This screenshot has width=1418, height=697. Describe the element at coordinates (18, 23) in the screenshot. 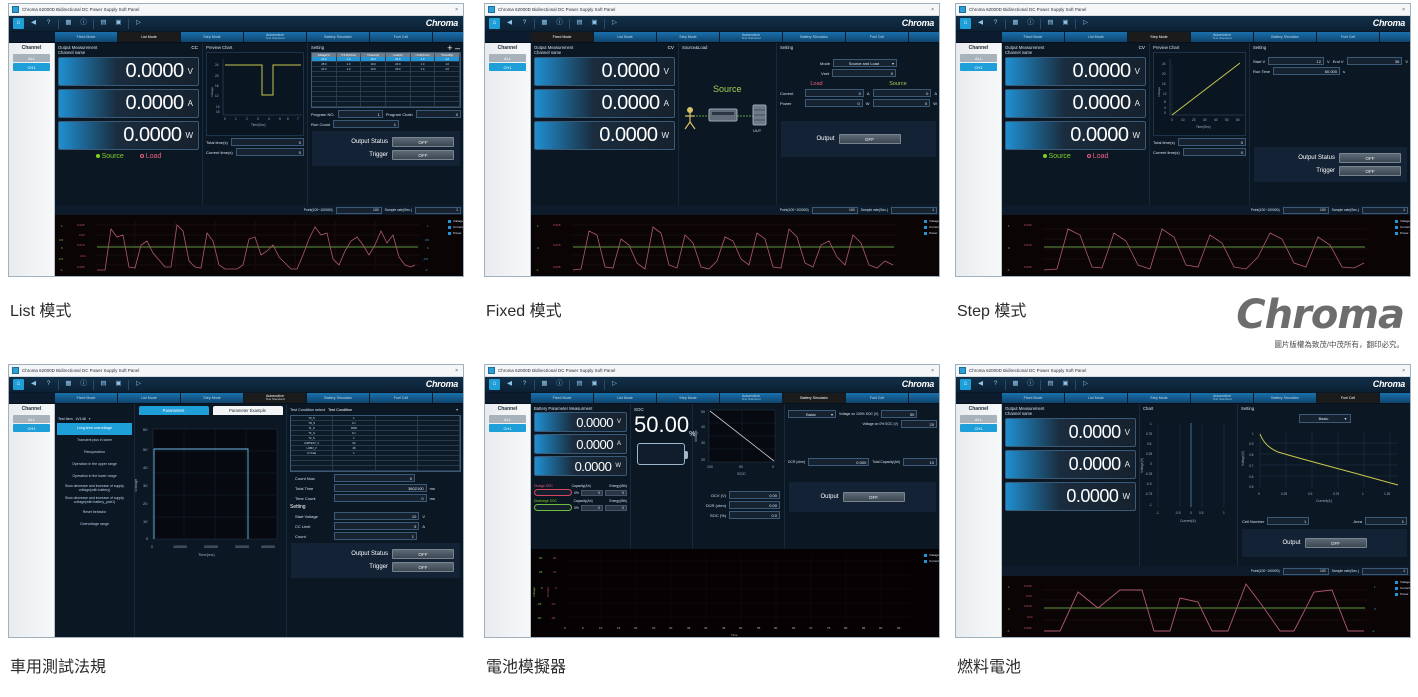

I see `home-icon: ⌂` at that location.